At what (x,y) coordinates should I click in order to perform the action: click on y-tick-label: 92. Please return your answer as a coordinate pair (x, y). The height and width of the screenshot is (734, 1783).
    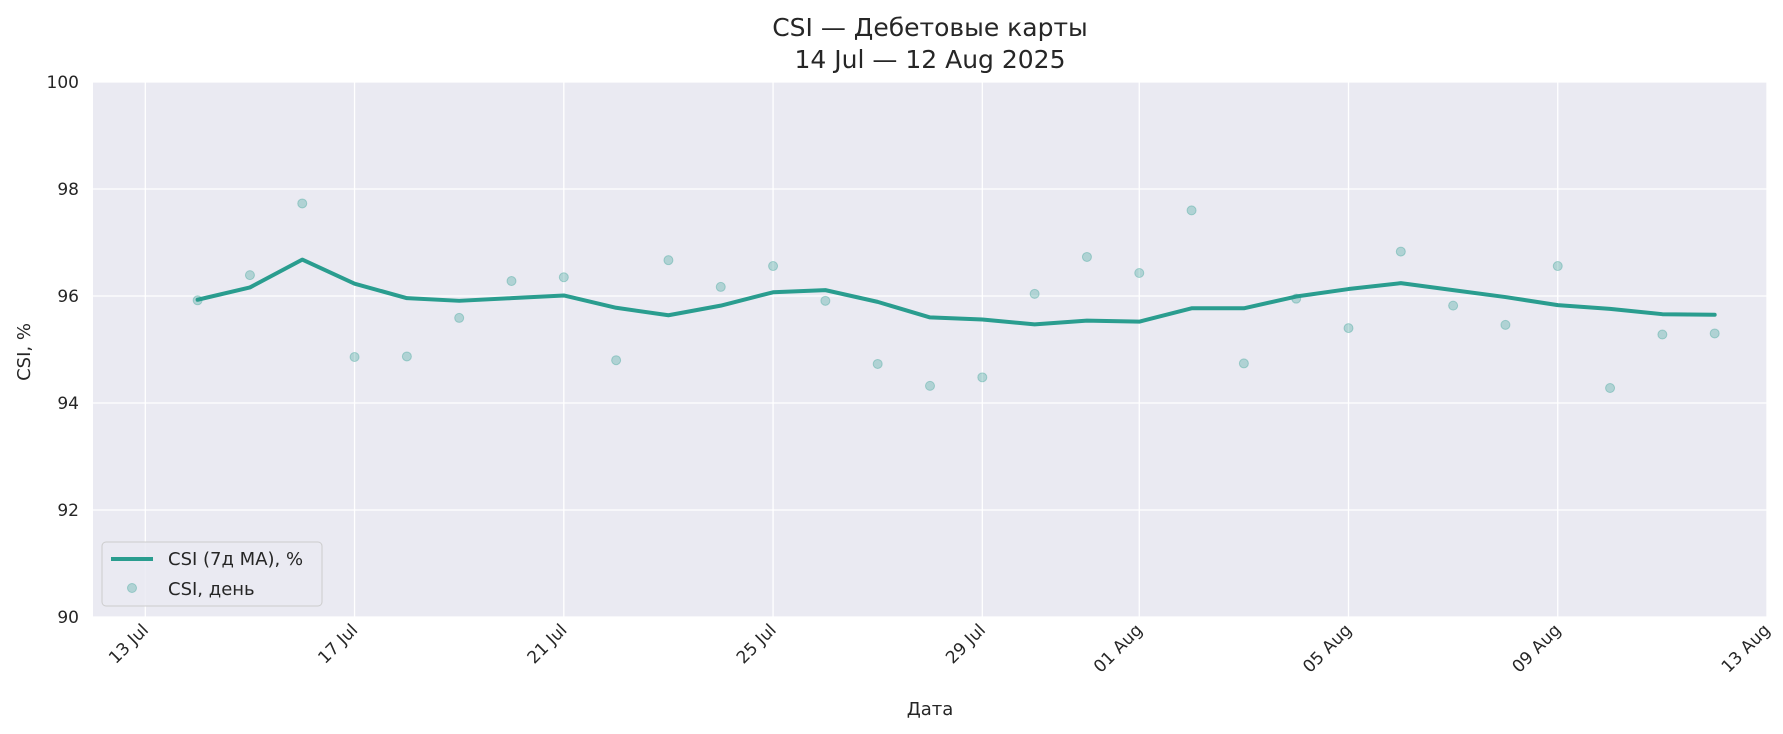
    Looking at the image, I should click on (68, 511).